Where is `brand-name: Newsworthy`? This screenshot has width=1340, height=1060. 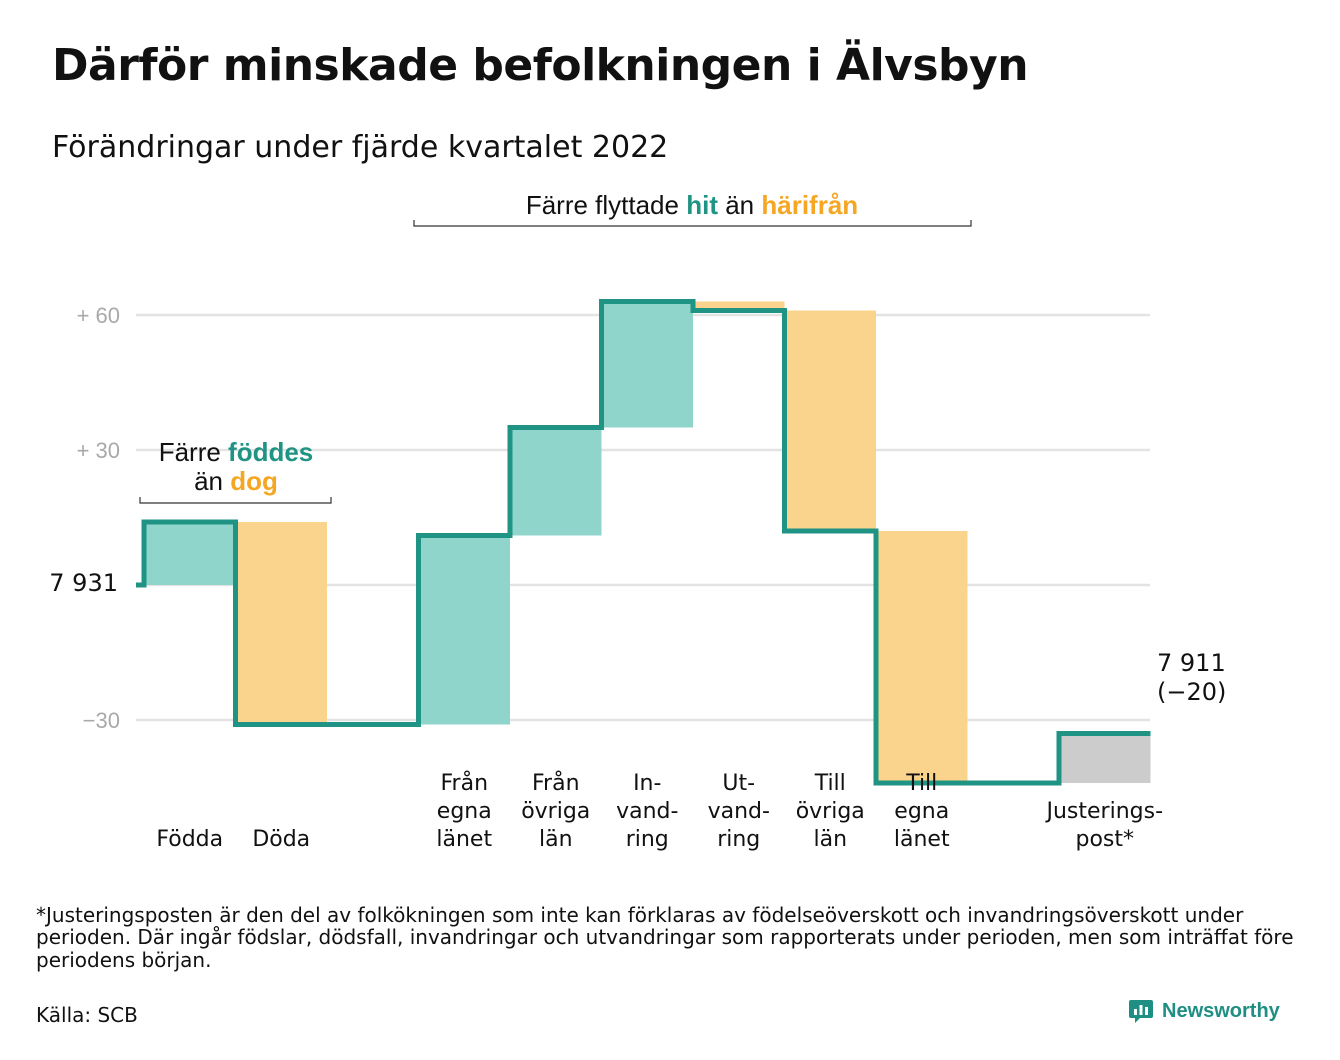 brand-name: Newsworthy is located at coordinates (1221, 1010).